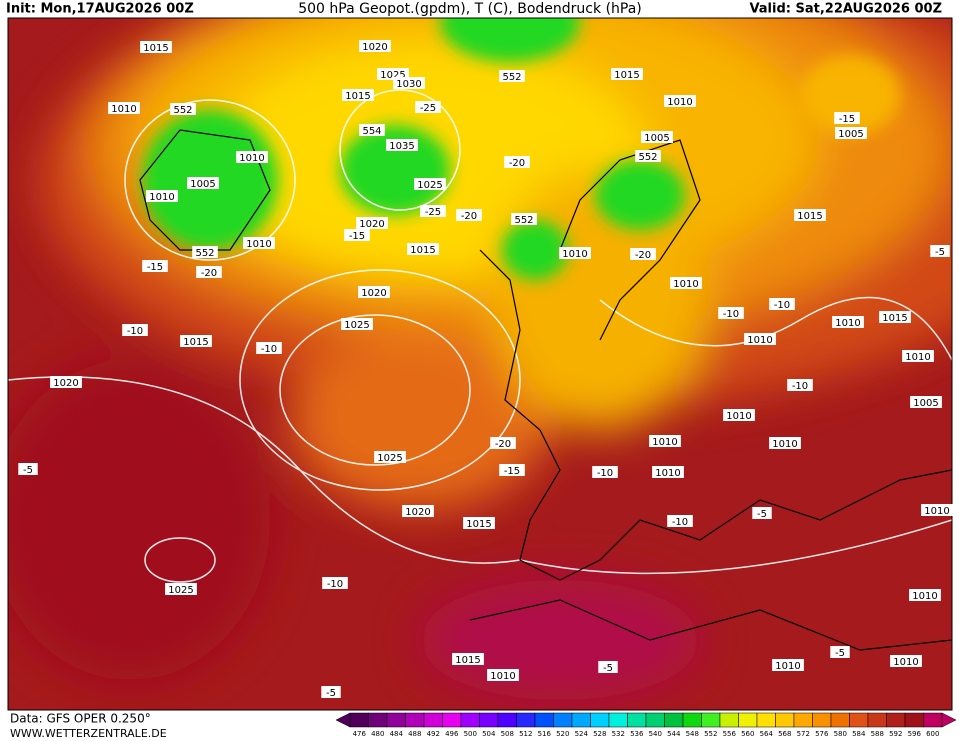 This screenshot has width=959, height=741. Describe the element at coordinates (845, 9) in the screenshot. I see `valid-time: Valid: Sat,22AUG2026 00Z` at that location.